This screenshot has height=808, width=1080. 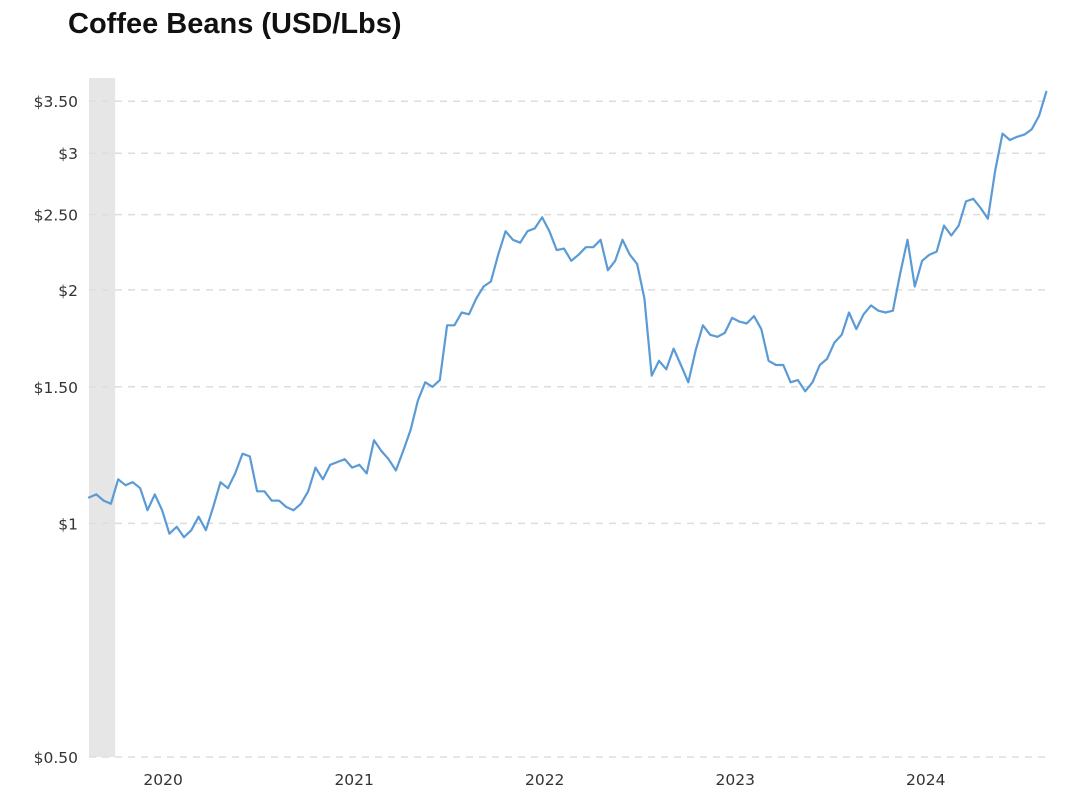 I want to click on x-tick-label: 2024, so click(x=925, y=780).